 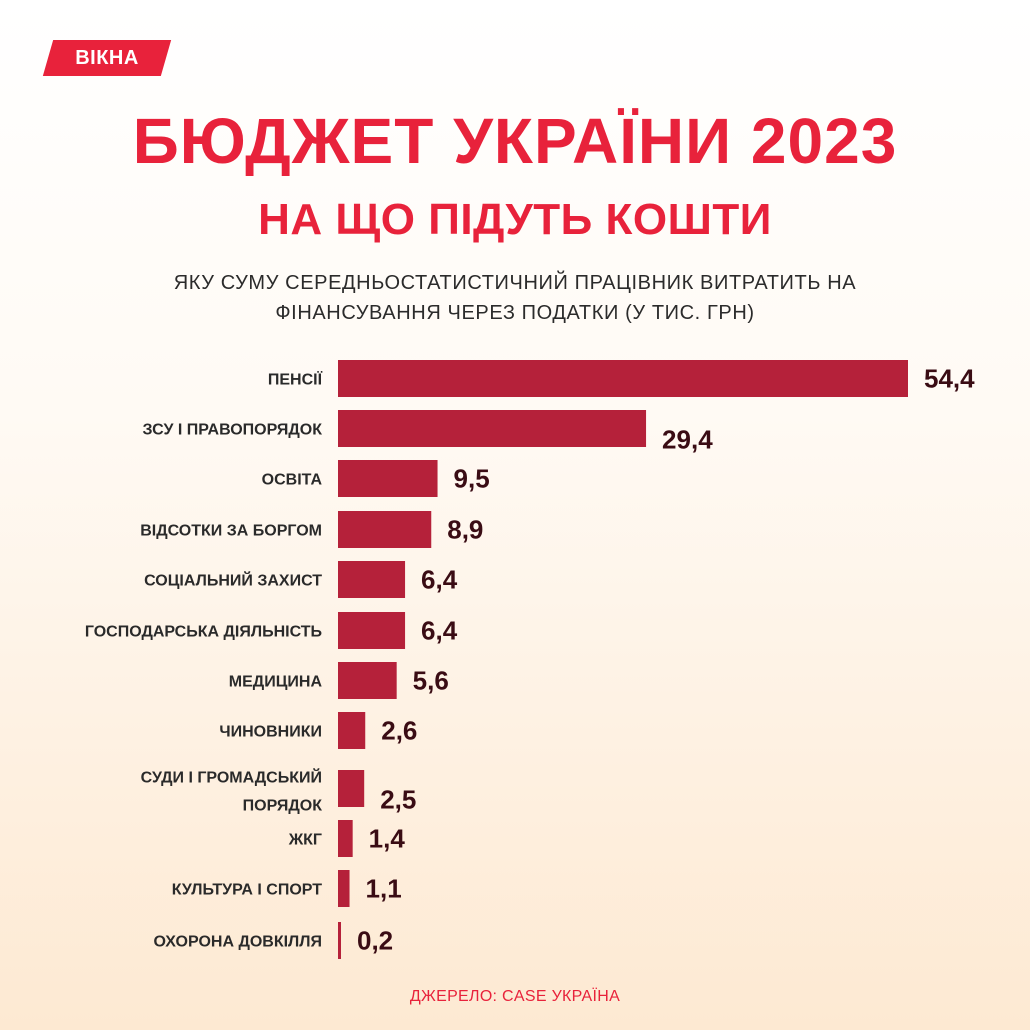 I want to click on brand-logo: ВІКНА, so click(x=107, y=58).